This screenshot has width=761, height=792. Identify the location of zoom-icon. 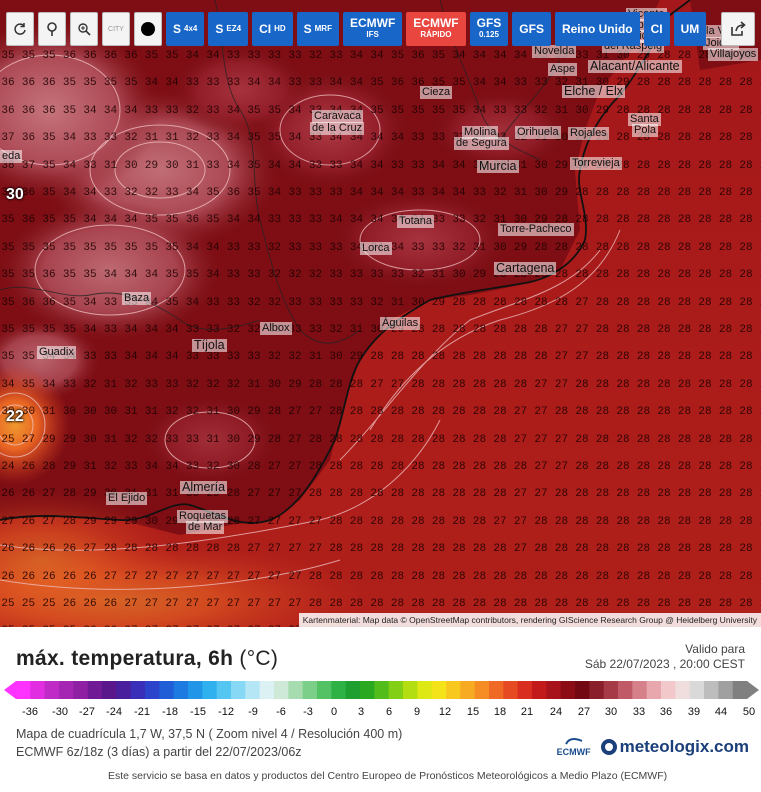
(84, 29).